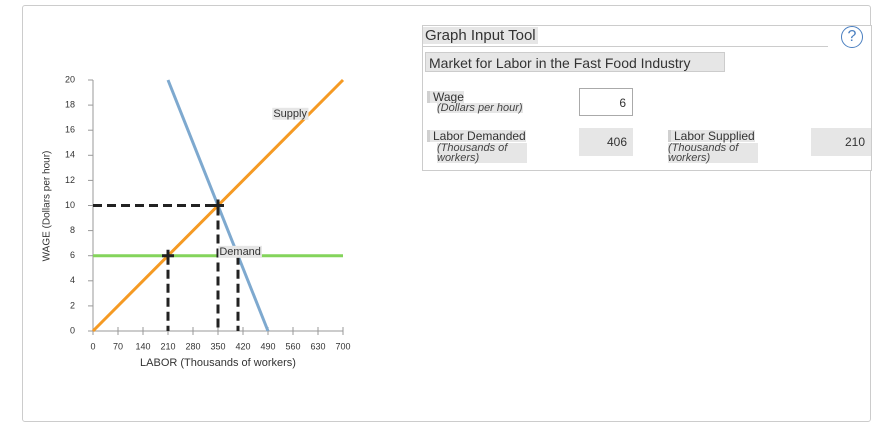  I want to click on series-label: Demand, so click(240, 252).